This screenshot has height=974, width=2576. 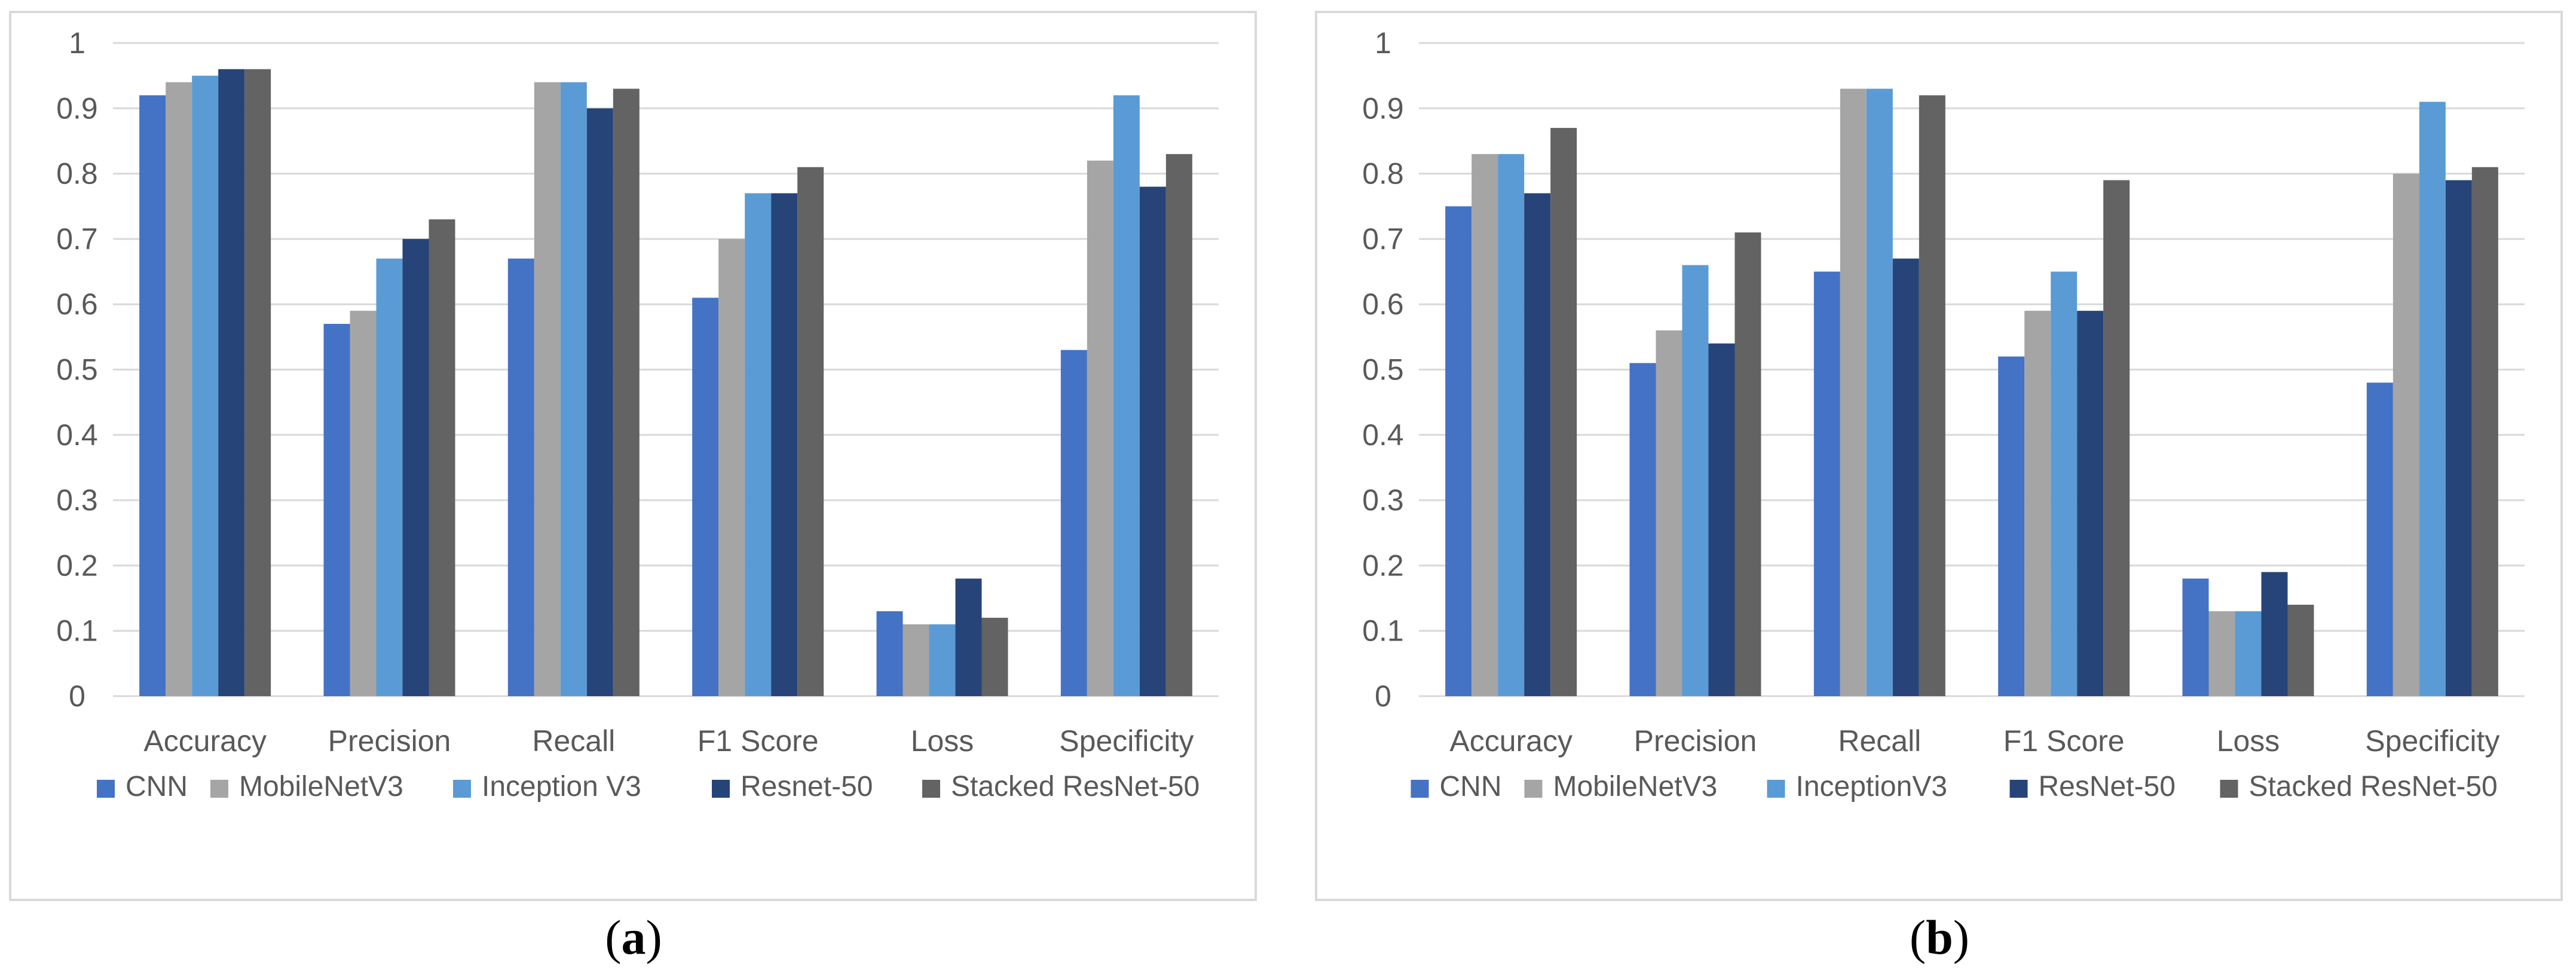 What do you see at coordinates (1917, 937) in the screenshot?
I see `caption-b-open: (` at bounding box center [1917, 937].